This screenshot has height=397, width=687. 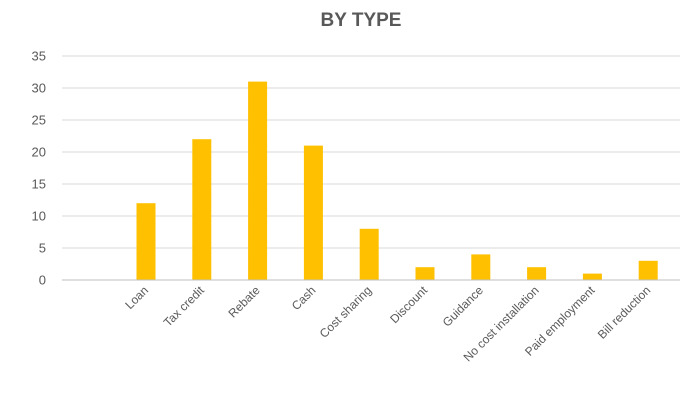 I want to click on chart-title: BY TYPE, so click(x=361, y=20).